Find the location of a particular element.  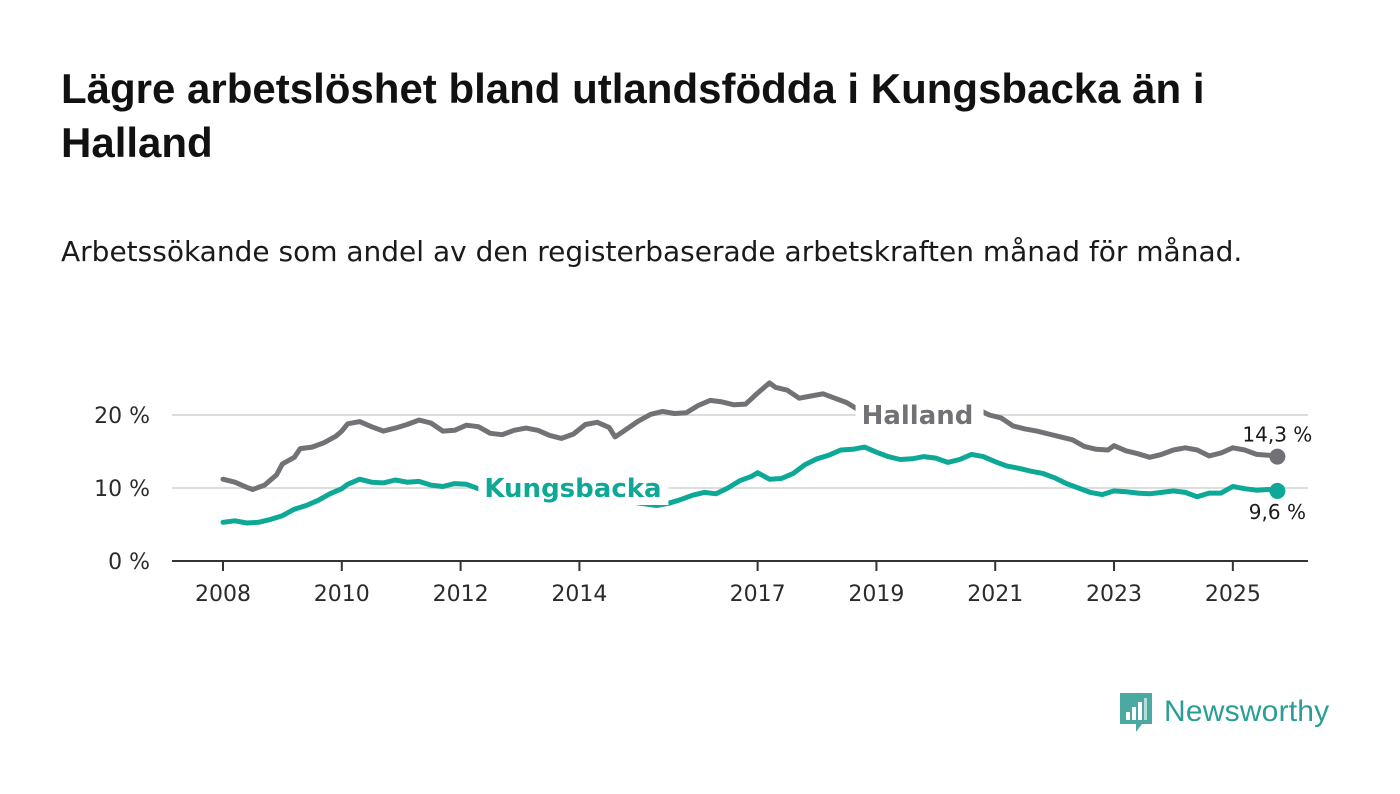

y-tick-label: 0 % is located at coordinates (129, 562).